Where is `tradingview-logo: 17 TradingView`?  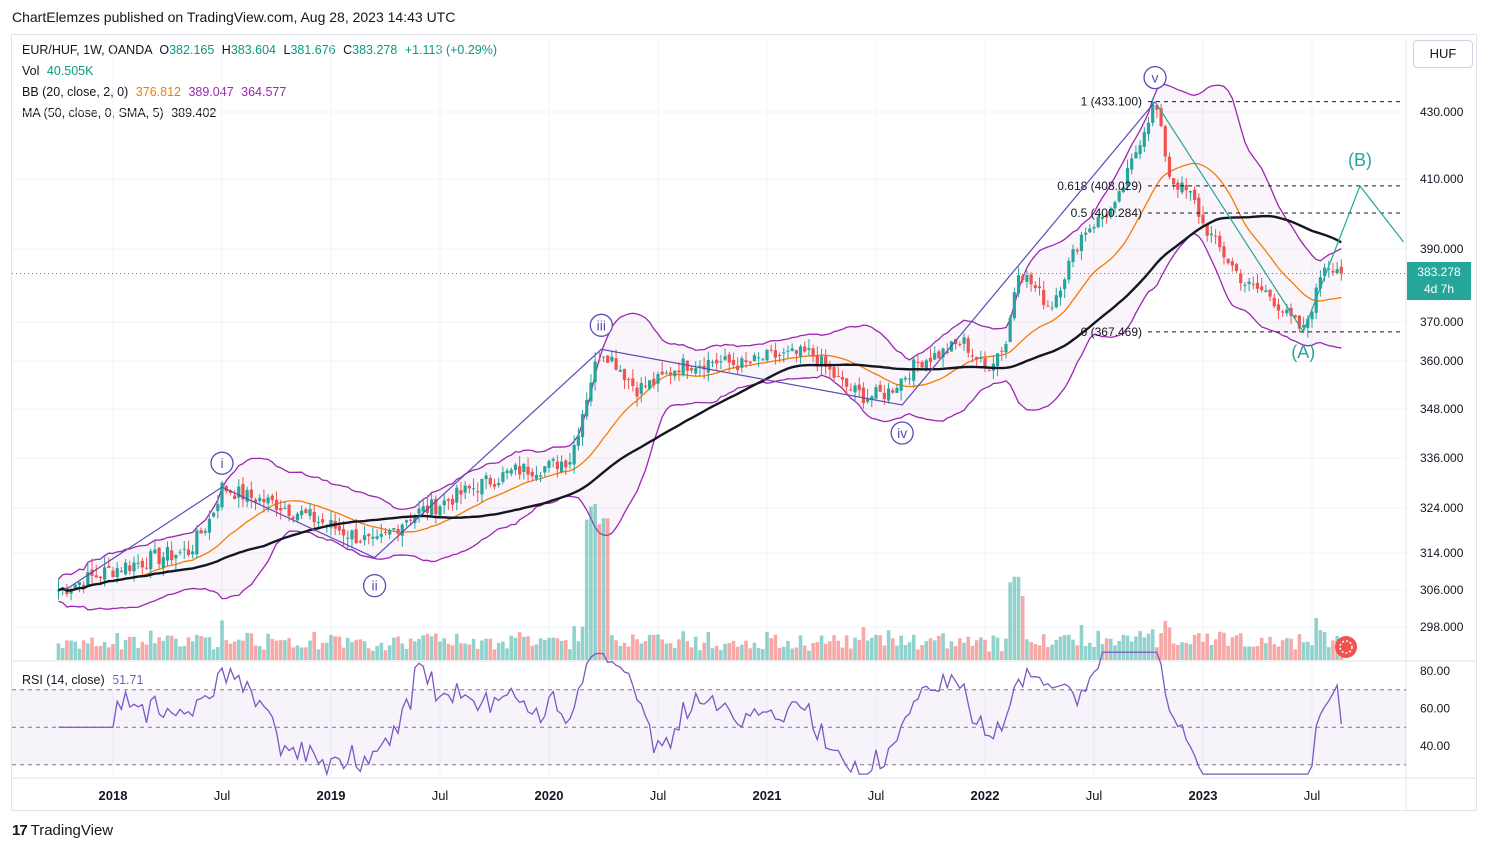
tradingview-logo: 17 TradingView is located at coordinates (62, 830).